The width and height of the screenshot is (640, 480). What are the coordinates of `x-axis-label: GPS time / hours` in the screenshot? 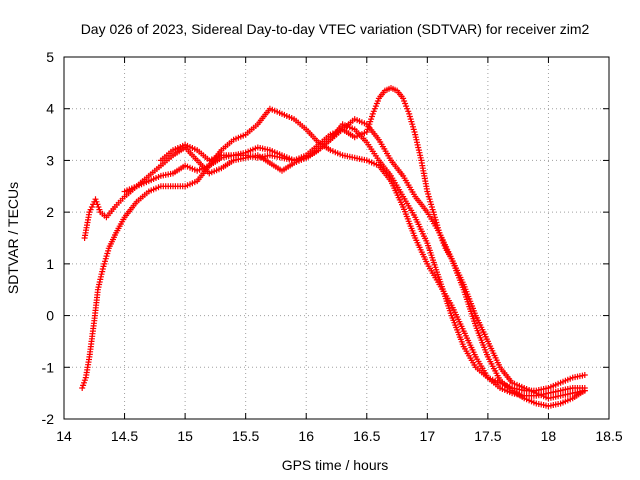 It's located at (335, 465).